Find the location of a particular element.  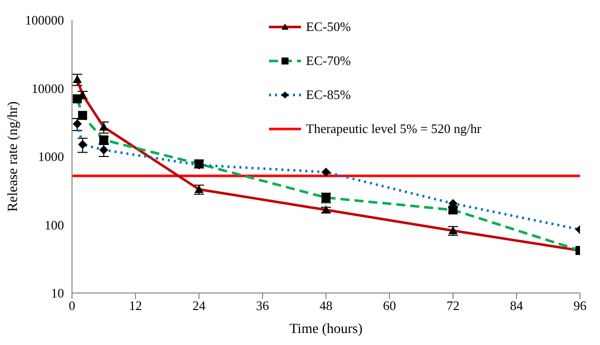

legend-label: EC-70% is located at coordinates (328, 61).